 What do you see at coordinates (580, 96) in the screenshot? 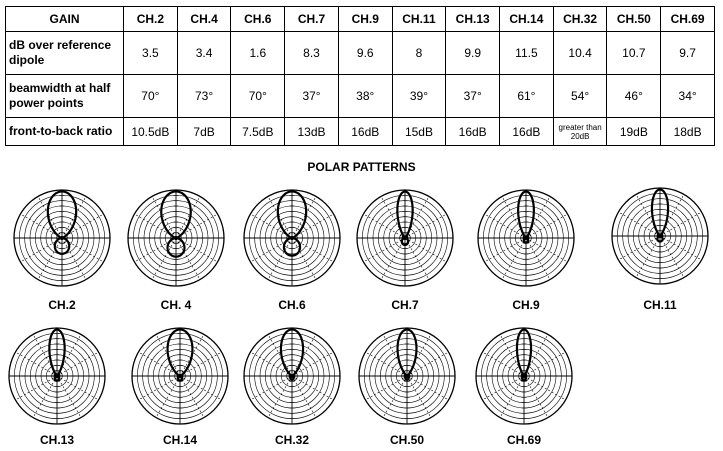
I see `table-cell: 54°` at bounding box center [580, 96].